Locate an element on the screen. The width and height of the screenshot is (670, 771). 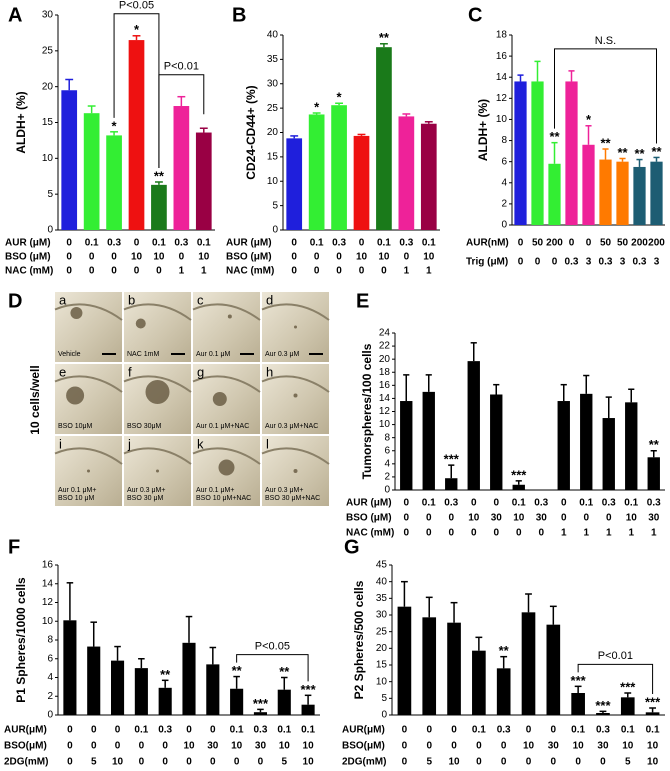
tile-caption: Aur 0.1 μM+ is located at coordinates (77, 490).